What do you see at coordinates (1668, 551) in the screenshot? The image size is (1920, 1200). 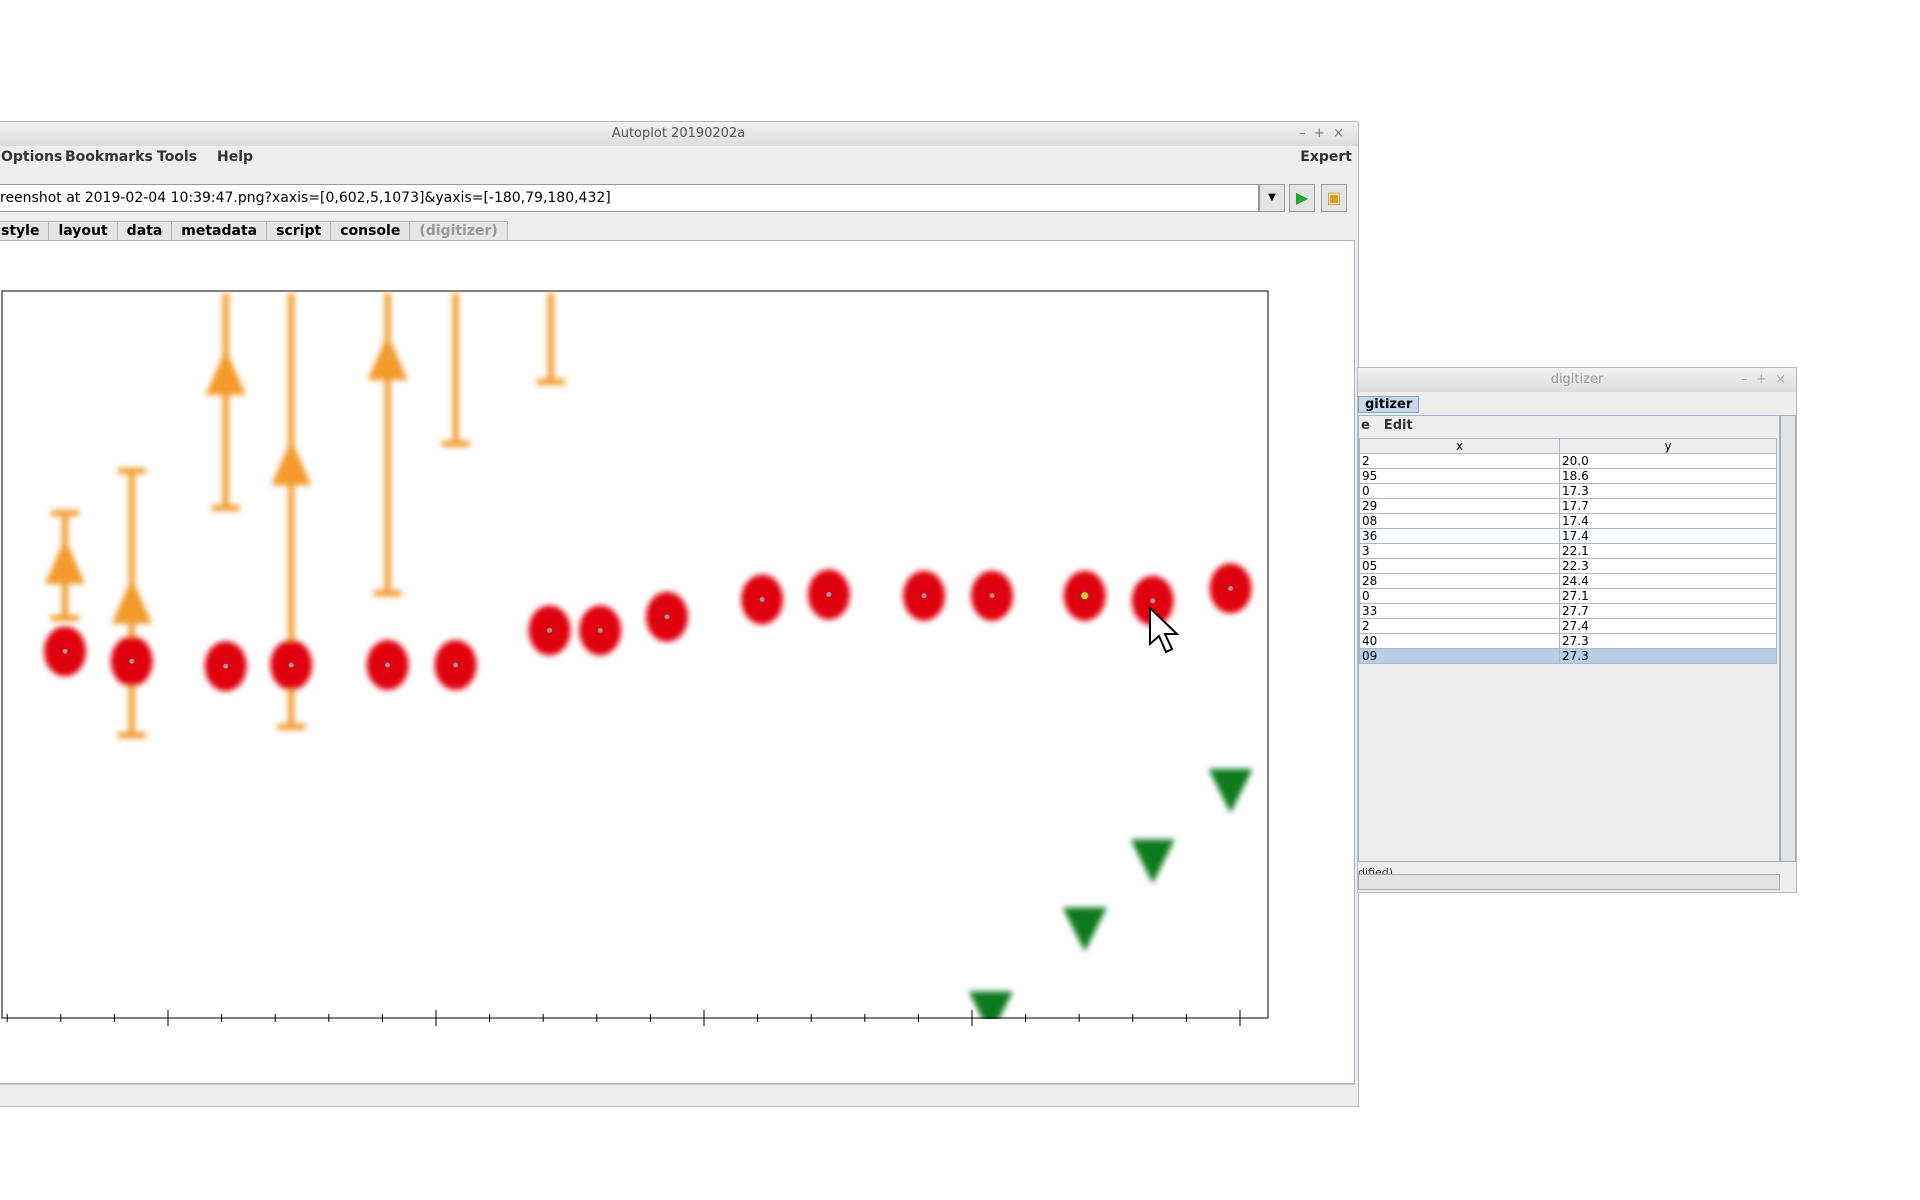 I see `table-cell: 22.1` at bounding box center [1668, 551].